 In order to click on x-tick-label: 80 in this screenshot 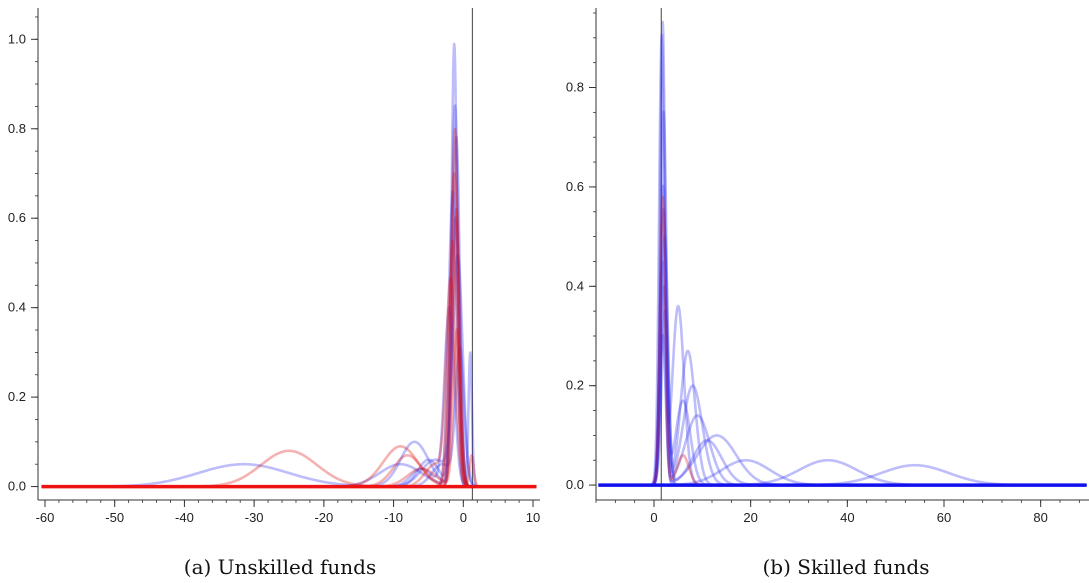, I will do `click(1040, 517)`.